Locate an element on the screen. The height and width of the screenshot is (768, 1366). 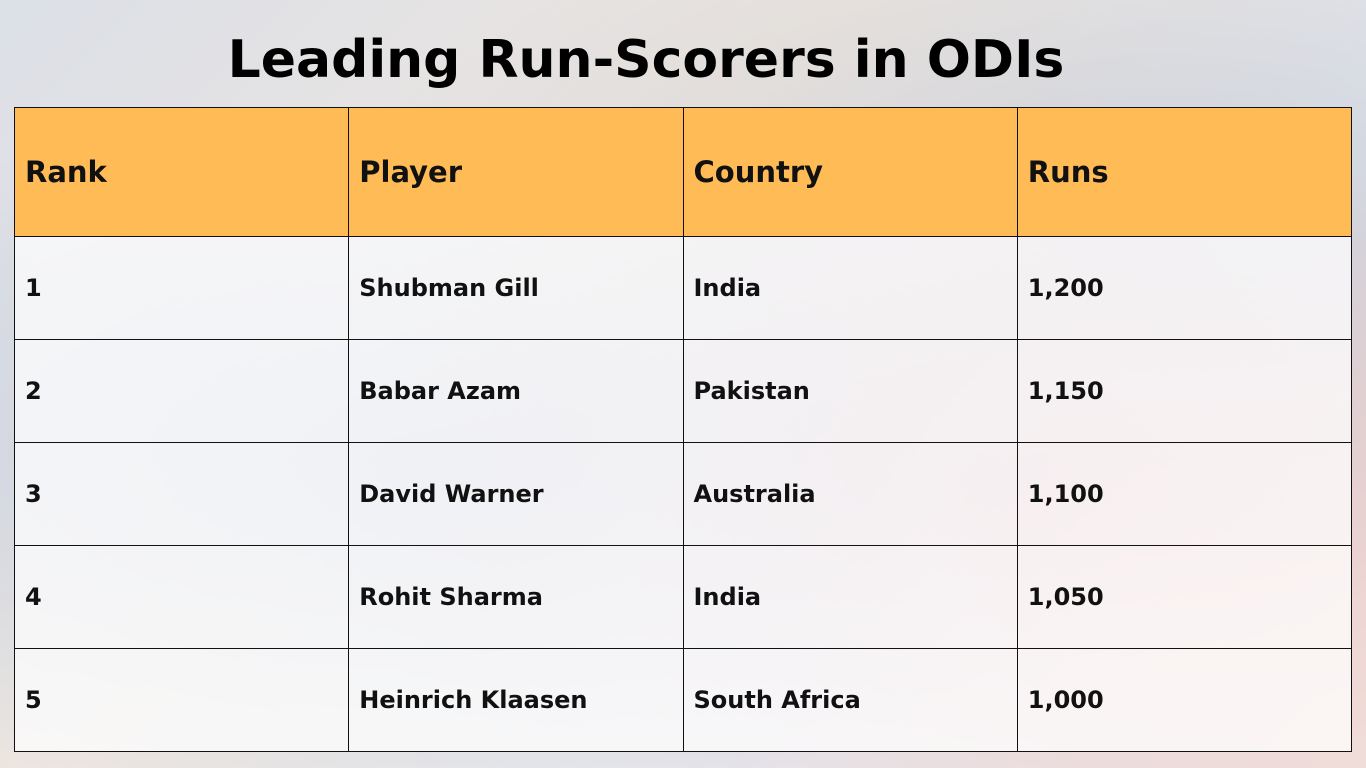
column-header: Runs is located at coordinates (1184, 172).